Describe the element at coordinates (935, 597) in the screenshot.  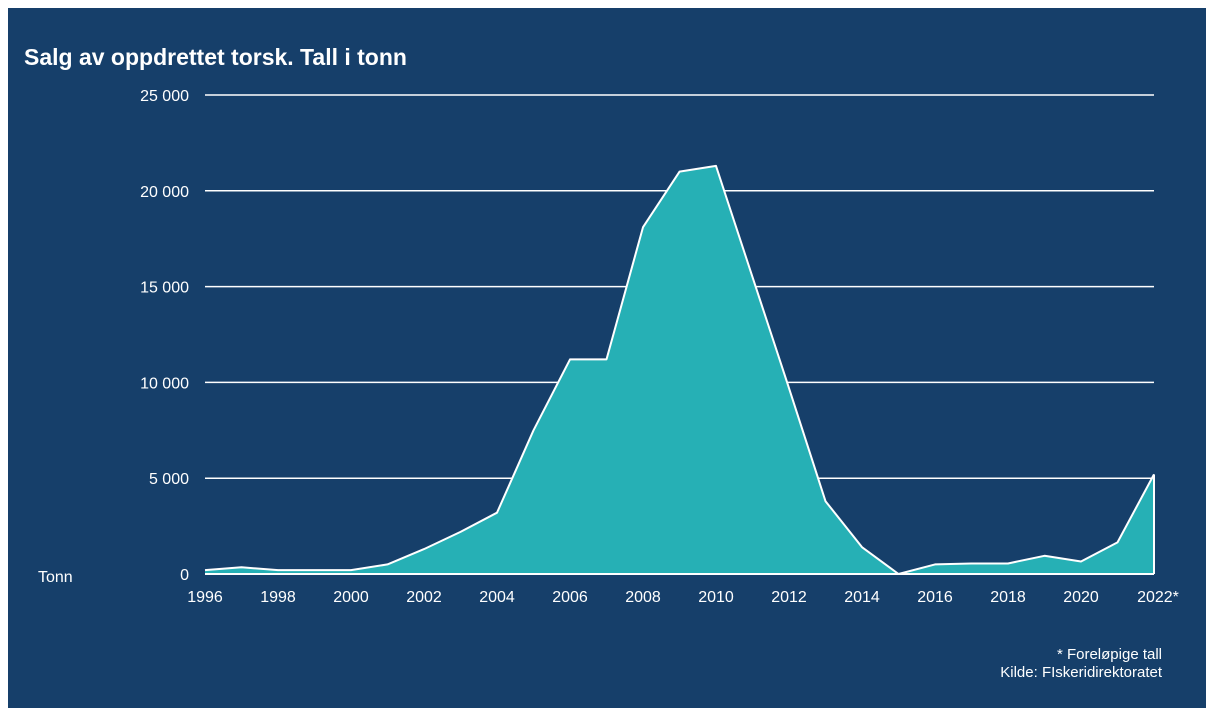
I see `x-tick-label: 2016` at that location.